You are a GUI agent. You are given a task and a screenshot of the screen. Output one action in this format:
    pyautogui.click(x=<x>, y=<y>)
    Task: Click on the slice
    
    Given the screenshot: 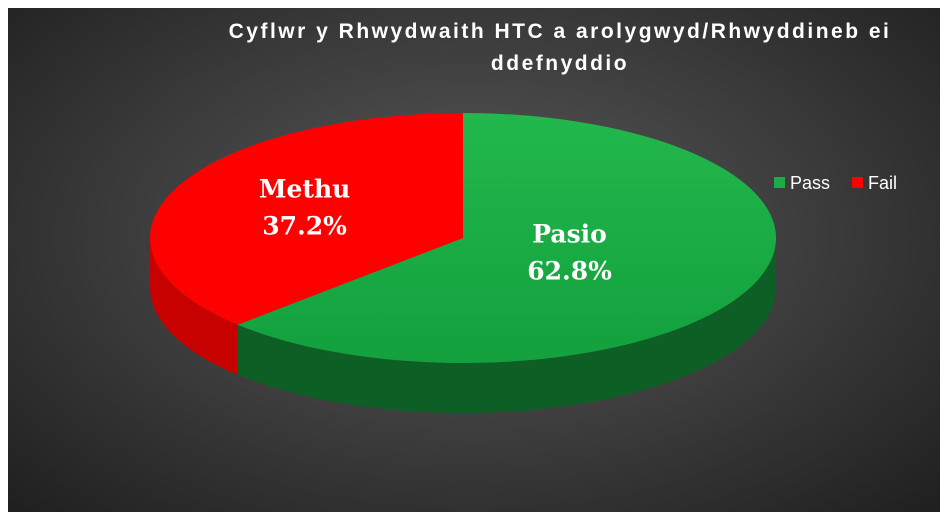 What is the action you would take?
    pyautogui.click(x=306, y=219)
    